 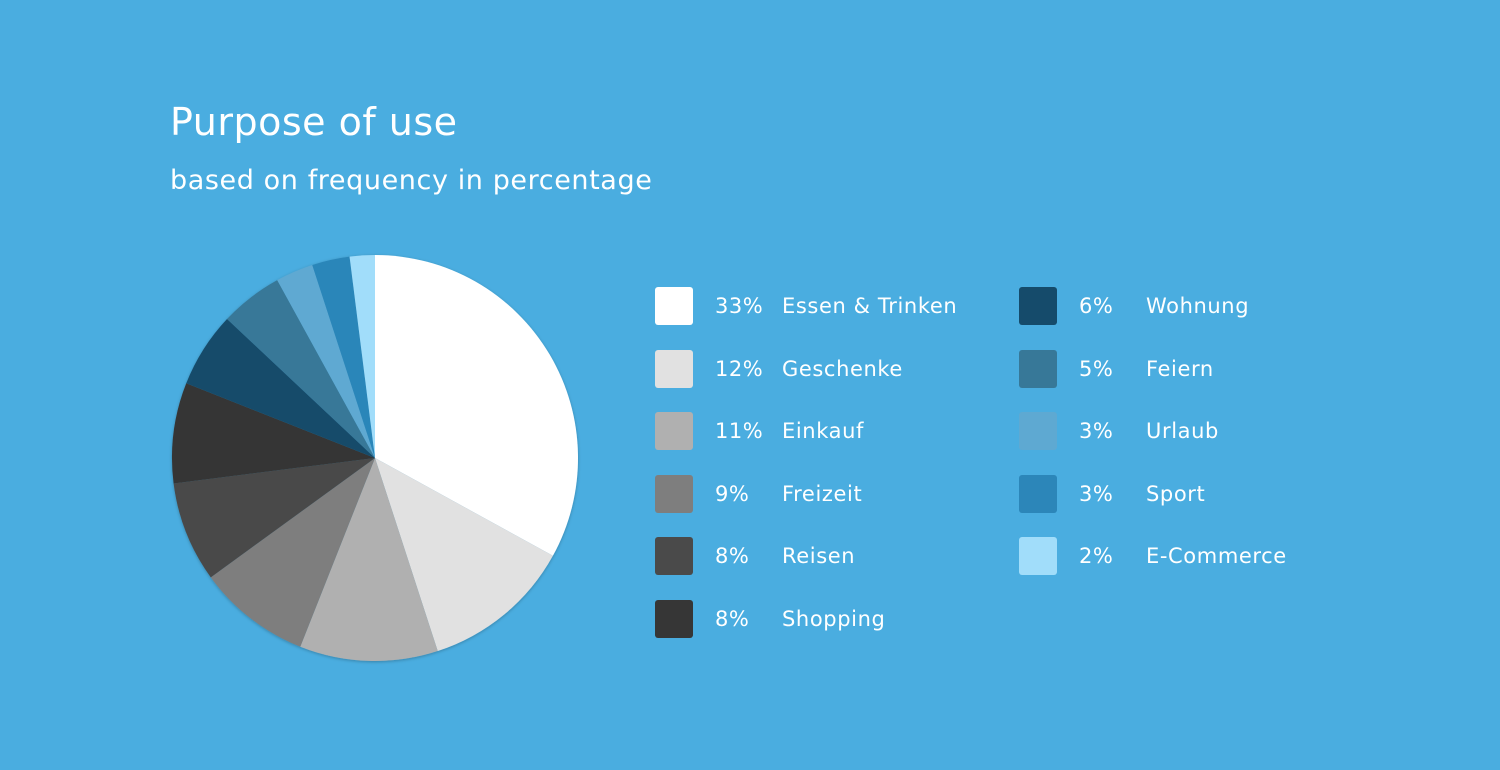 I want to click on pie-slice-wohnung, so click(x=280, y=388).